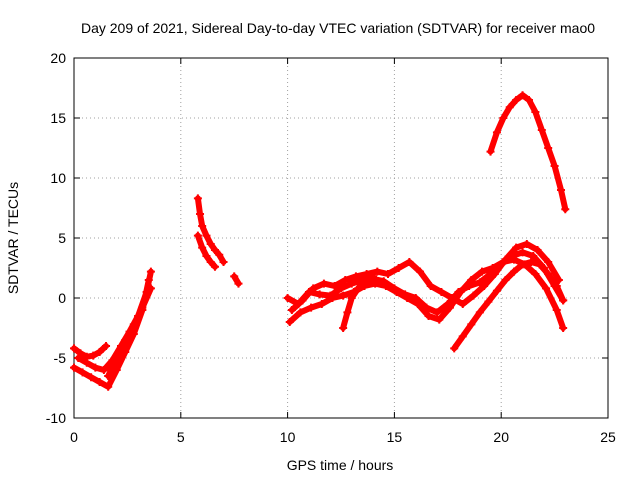 Image resolution: width=640 pixels, height=480 pixels. I want to click on y-tick-label: 15, so click(58, 118).